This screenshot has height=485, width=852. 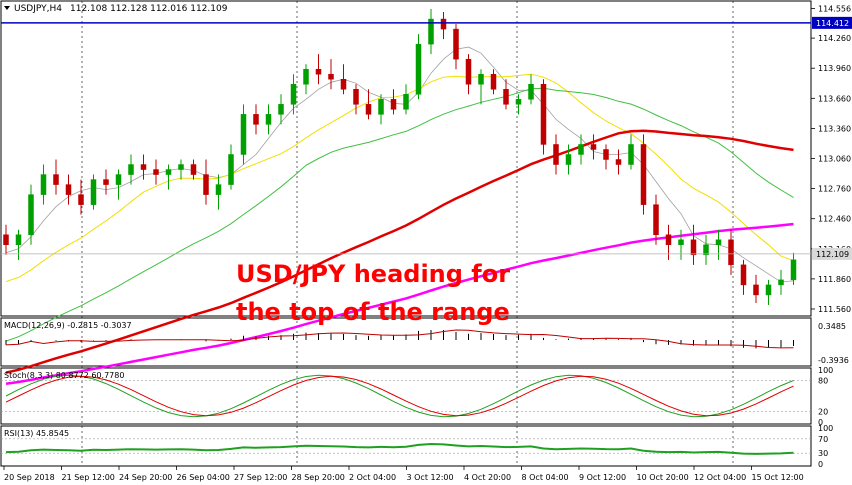 I want to click on x-tick-label: 24 Sep 20:00, so click(x=145, y=477).